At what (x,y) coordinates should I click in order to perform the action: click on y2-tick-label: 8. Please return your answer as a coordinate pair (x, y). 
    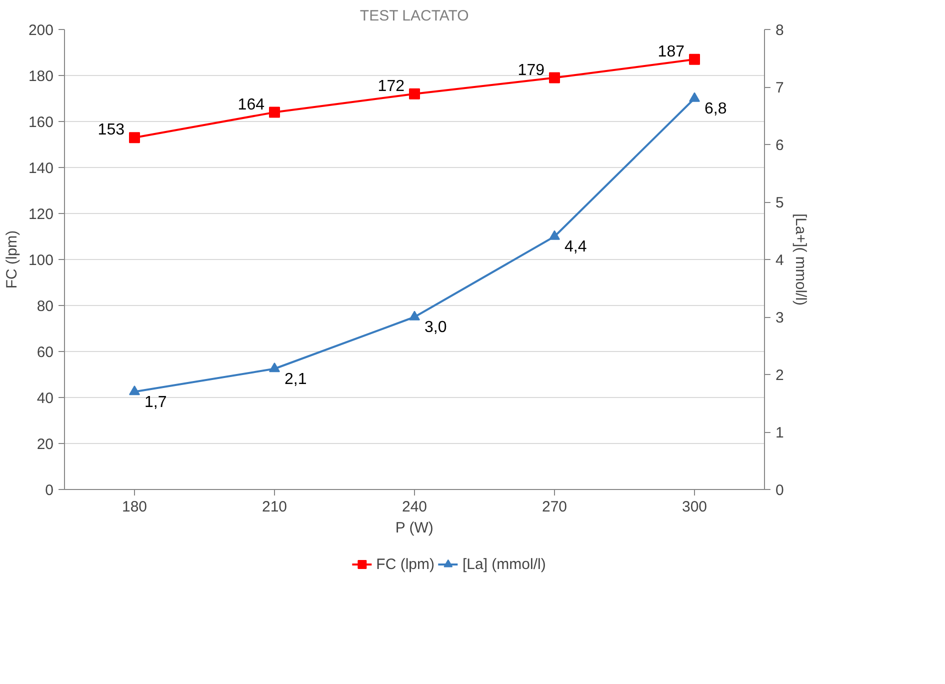
    Looking at the image, I should click on (780, 30).